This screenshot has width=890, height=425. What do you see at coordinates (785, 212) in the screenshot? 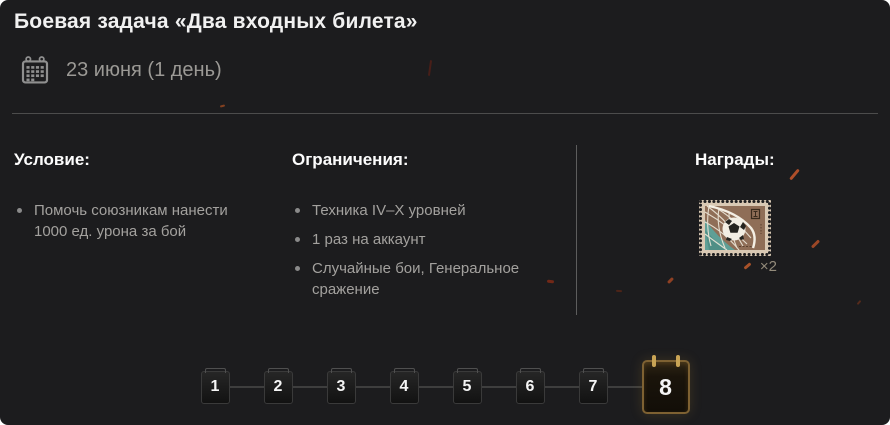
I see `rewards-section: Награды:` at bounding box center [785, 212].